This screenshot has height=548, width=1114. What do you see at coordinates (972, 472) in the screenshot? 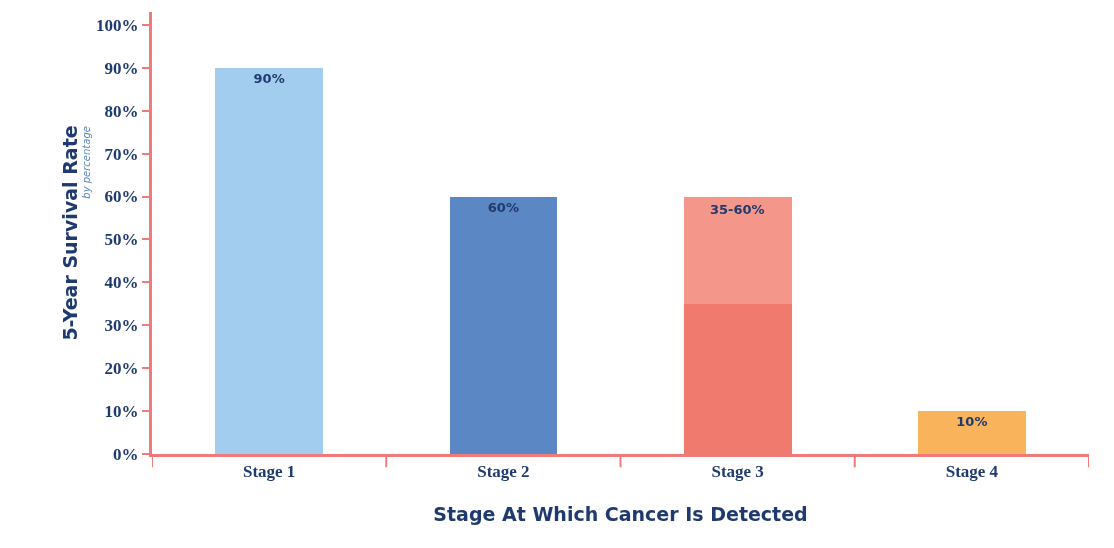
I see `x-tick-label: Stage 4` at bounding box center [972, 472].